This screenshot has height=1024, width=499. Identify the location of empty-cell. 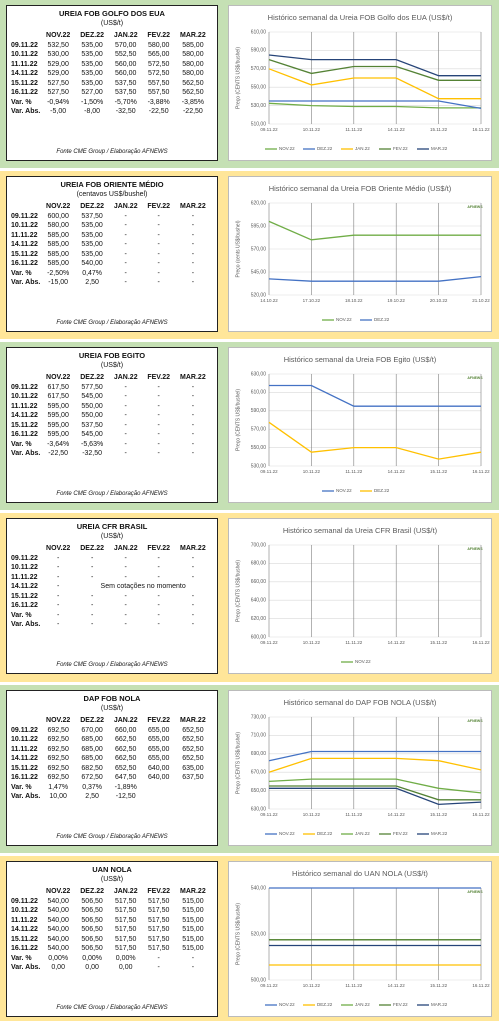
(159, 788).